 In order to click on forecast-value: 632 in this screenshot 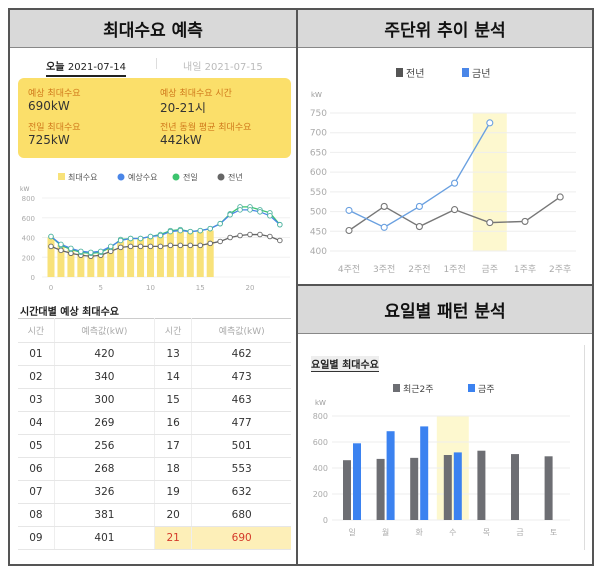, I will do `click(241, 492)`.